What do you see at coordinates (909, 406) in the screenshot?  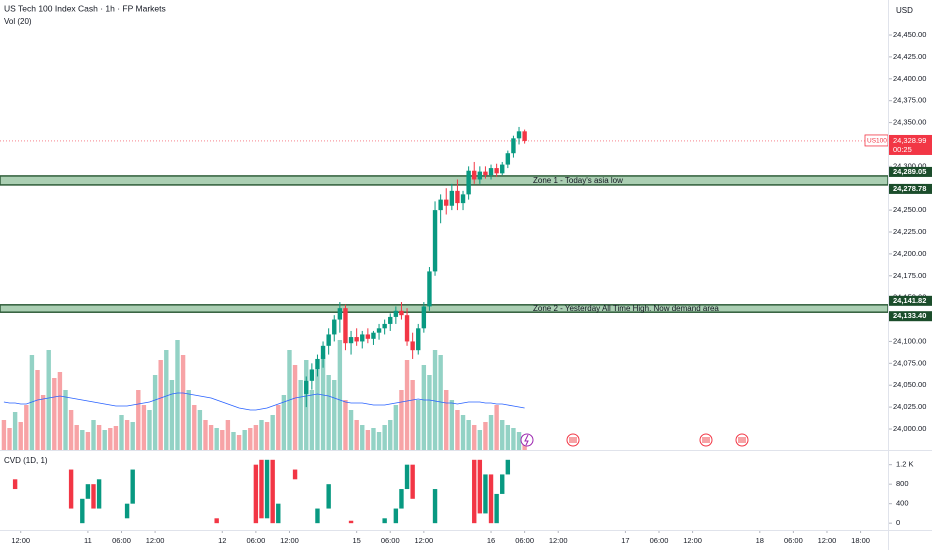 I see `y-tick-label: 24,025.00` at bounding box center [909, 406].